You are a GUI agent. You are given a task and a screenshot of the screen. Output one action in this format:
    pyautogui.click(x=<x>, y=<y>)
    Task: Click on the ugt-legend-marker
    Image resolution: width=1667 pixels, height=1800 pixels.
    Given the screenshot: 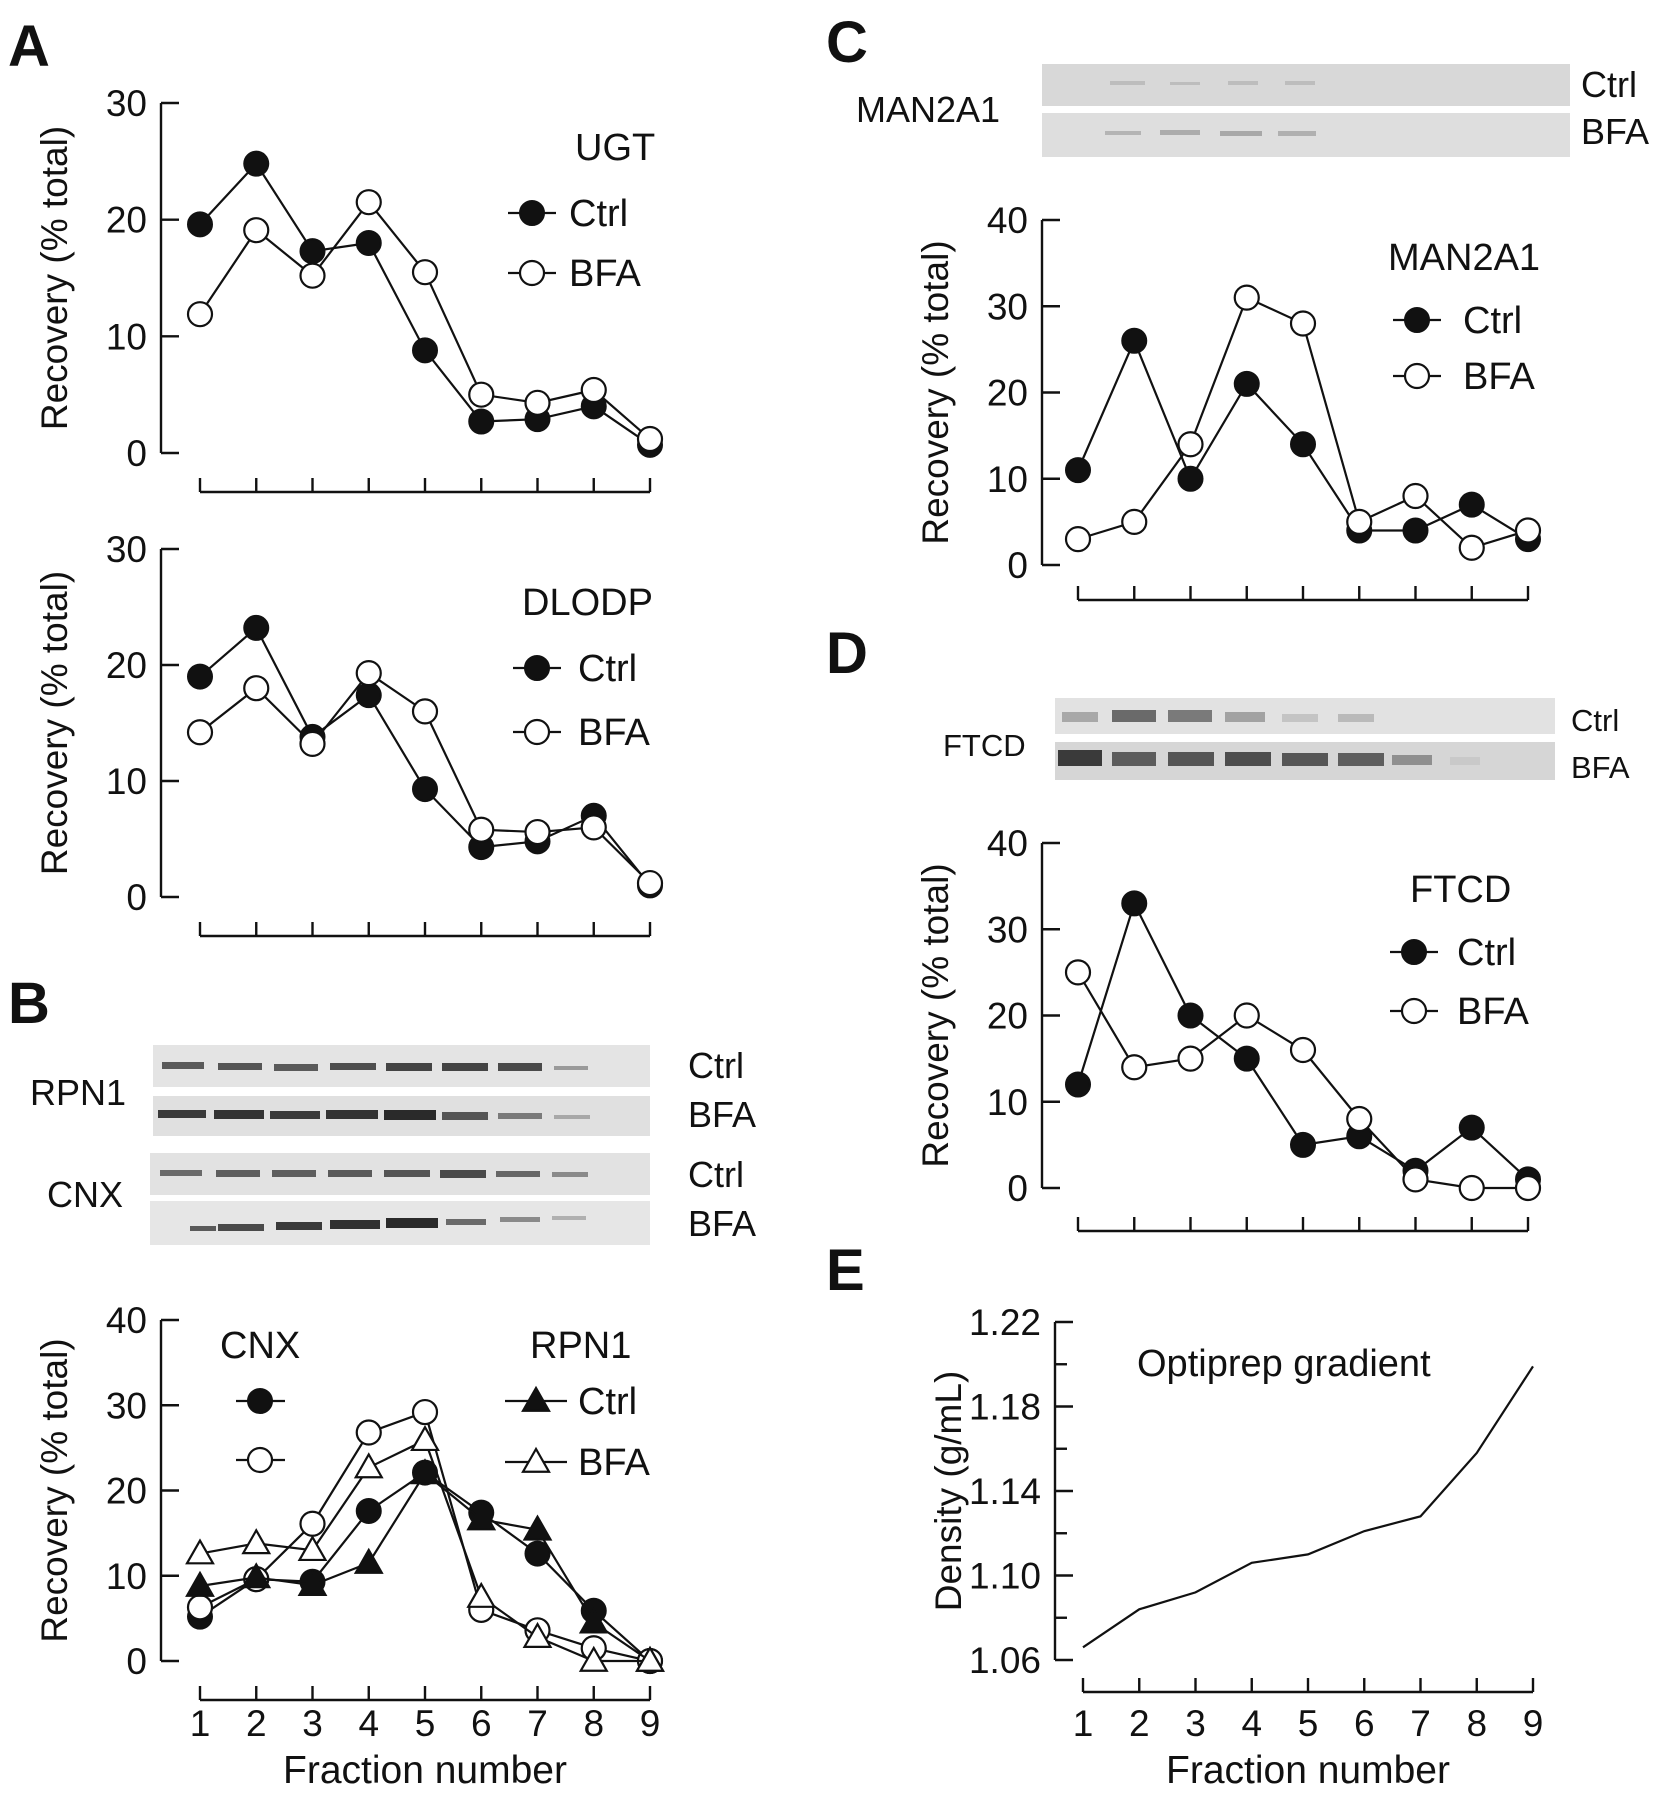 What is the action you would take?
    pyautogui.click(x=532, y=213)
    